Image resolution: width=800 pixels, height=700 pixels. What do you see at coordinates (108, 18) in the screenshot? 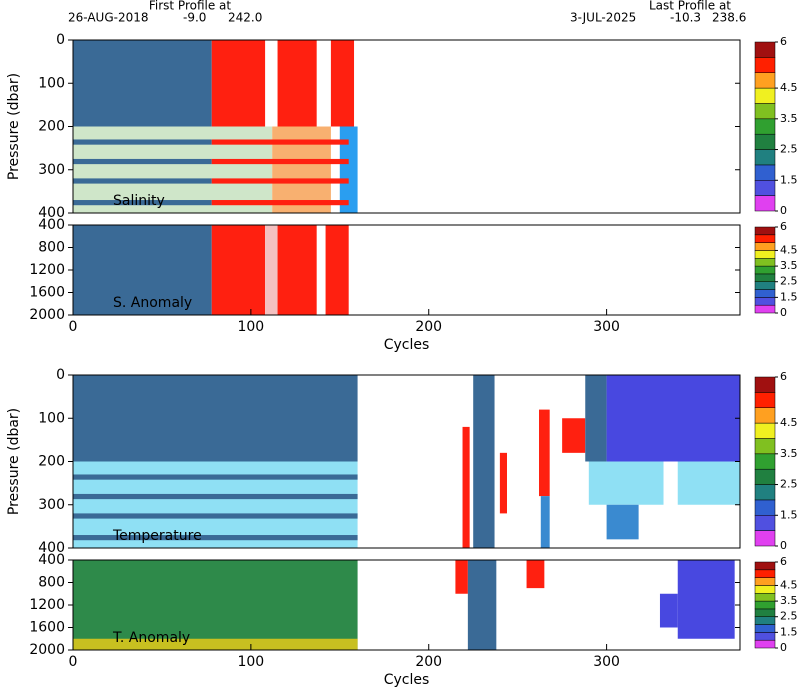
I see `header-text: 26-AUG-2018` at bounding box center [108, 18].